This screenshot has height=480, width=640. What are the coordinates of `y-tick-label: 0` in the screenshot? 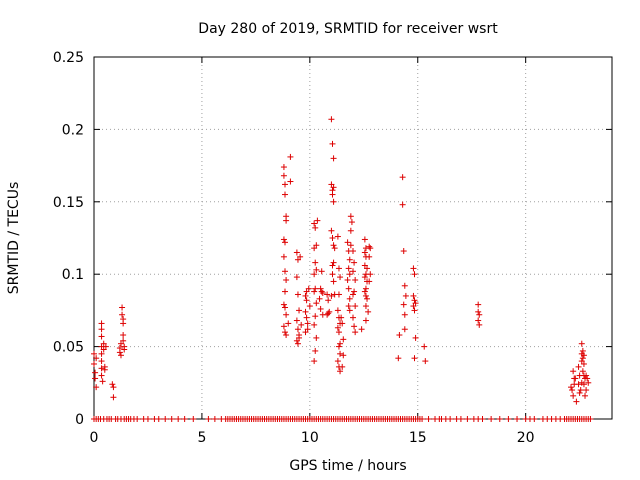 It's located at (79, 420).